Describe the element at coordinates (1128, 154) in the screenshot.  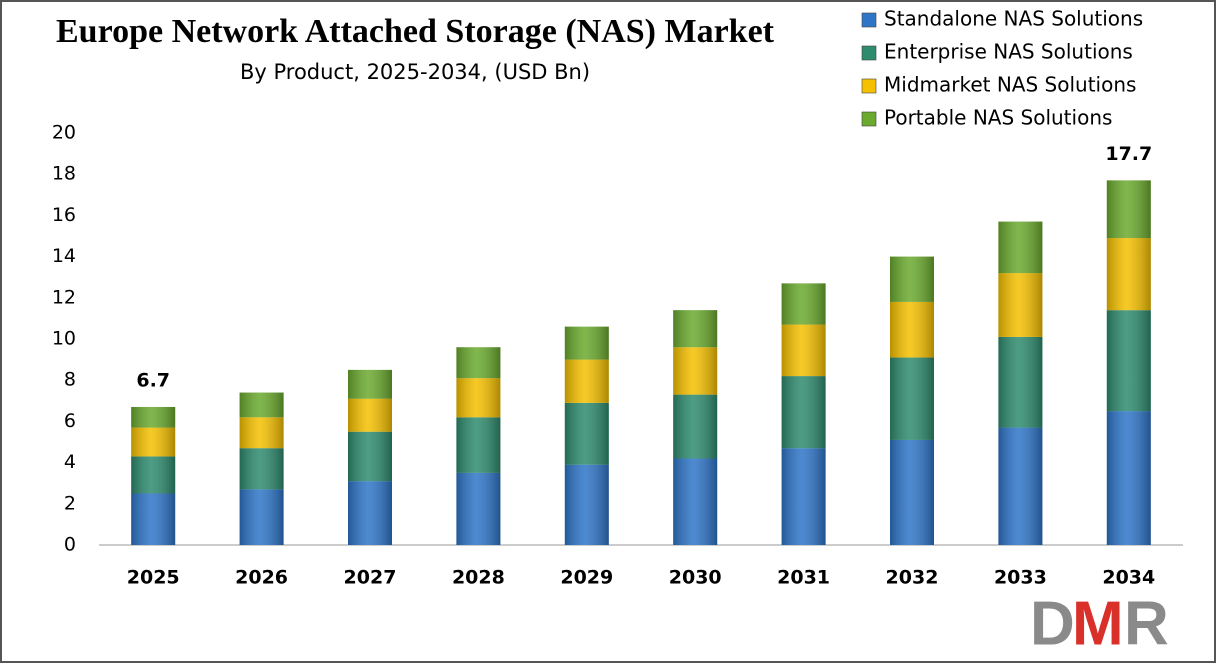
I see `total-label: 17.7` at that location.